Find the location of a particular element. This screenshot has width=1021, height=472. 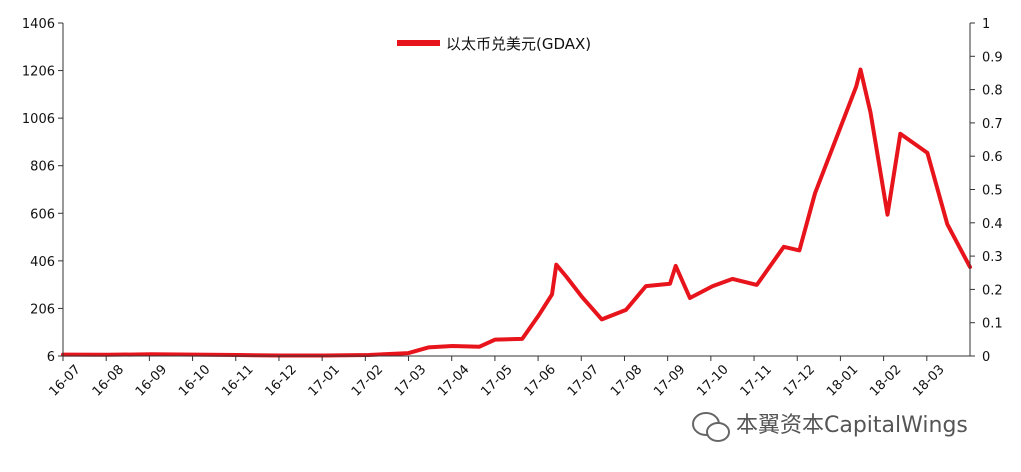

legend: 以太币兑美元(GDAX) is located at coordinates (494, 44).